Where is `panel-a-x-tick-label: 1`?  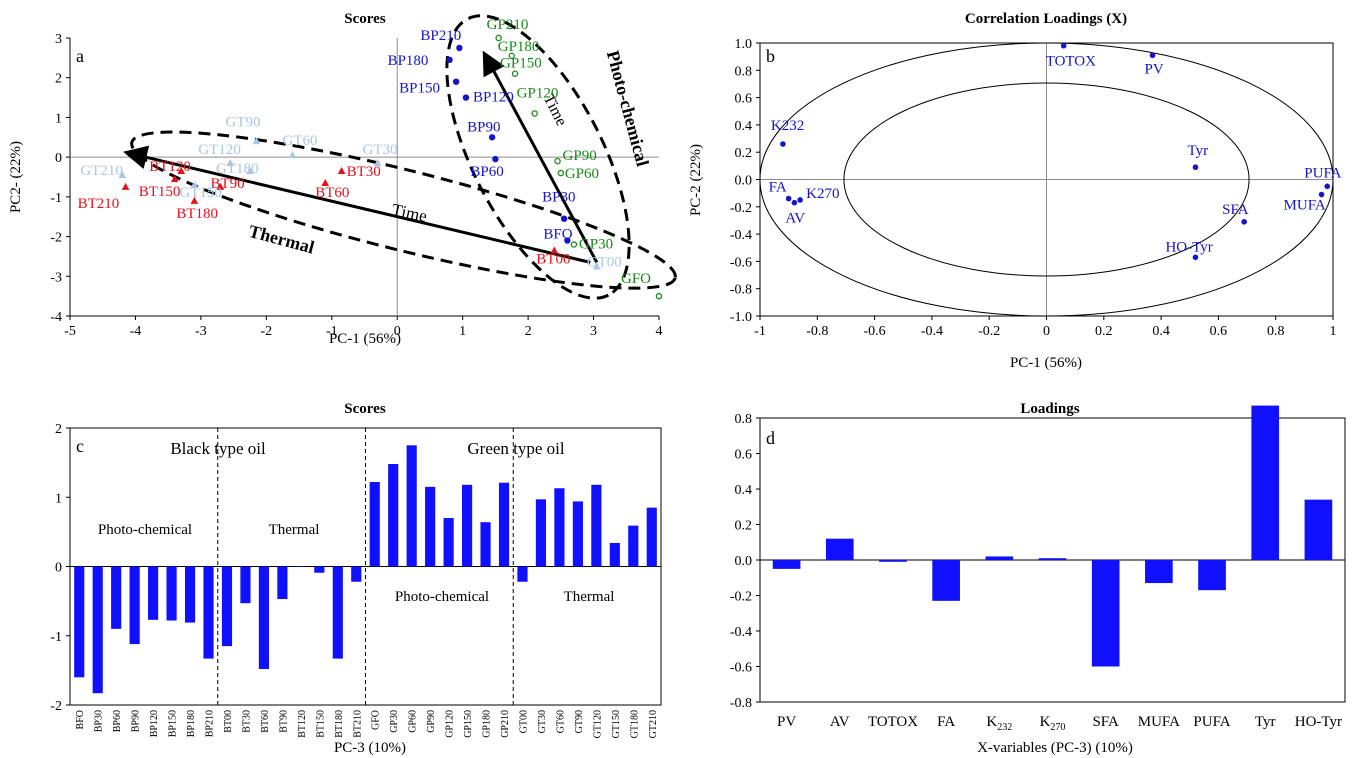
panel-a-x-tick-label: 1 is located at coordinates (462, 331).